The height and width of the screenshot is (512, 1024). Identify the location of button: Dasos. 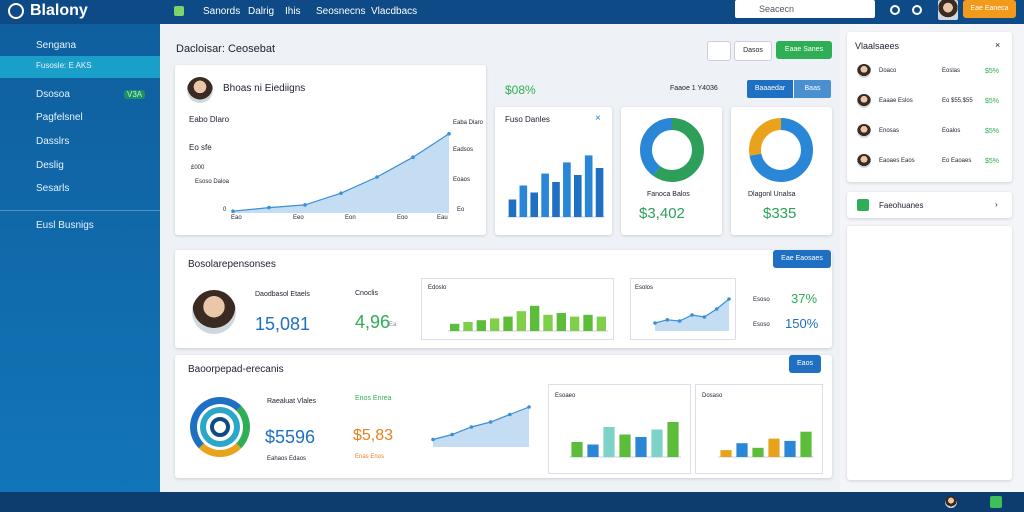
(753, 51).